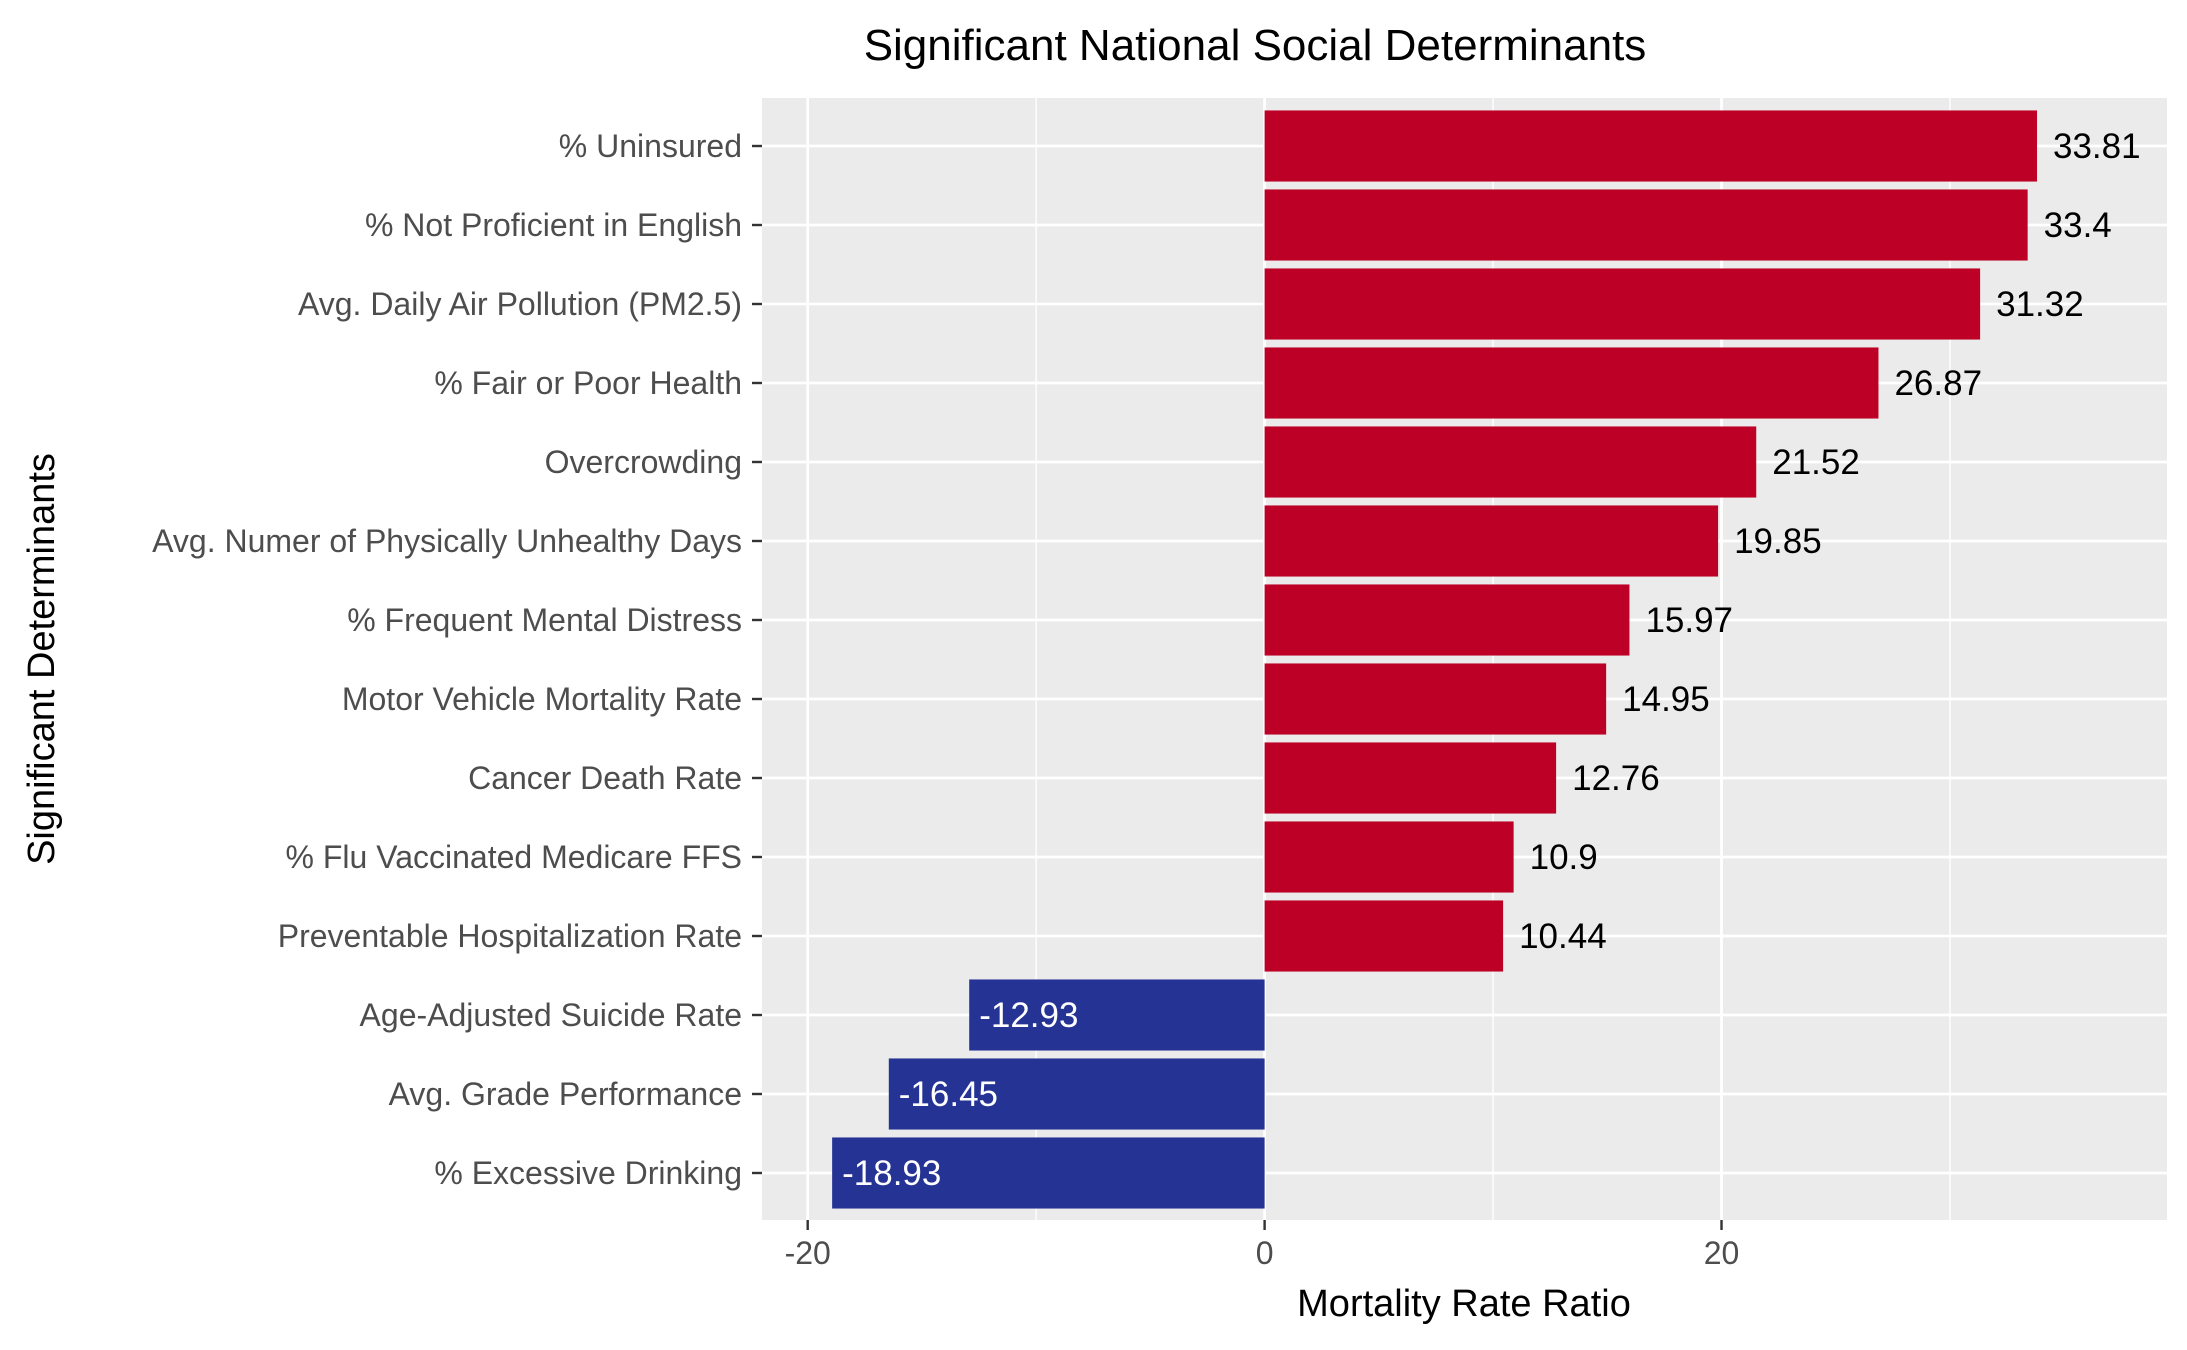 This screenshot has height=1350, width=2187. I want to click on x-tick-label: -20, so click(808, 1253).